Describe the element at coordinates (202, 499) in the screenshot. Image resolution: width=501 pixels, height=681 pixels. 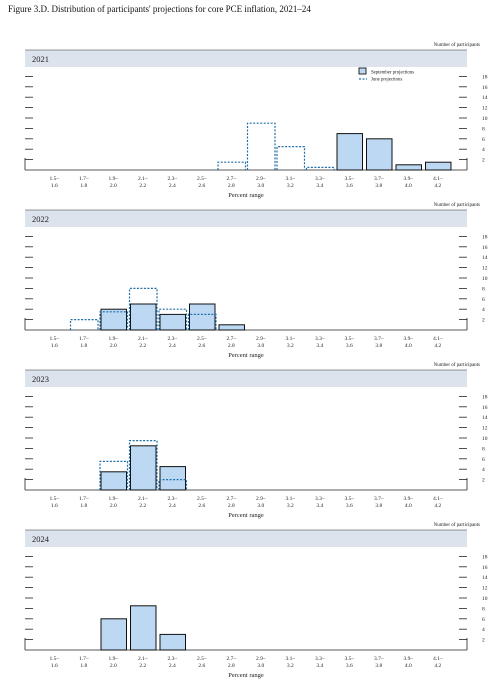
I see `x-tick-label-top-5: 2.5–` at that location.